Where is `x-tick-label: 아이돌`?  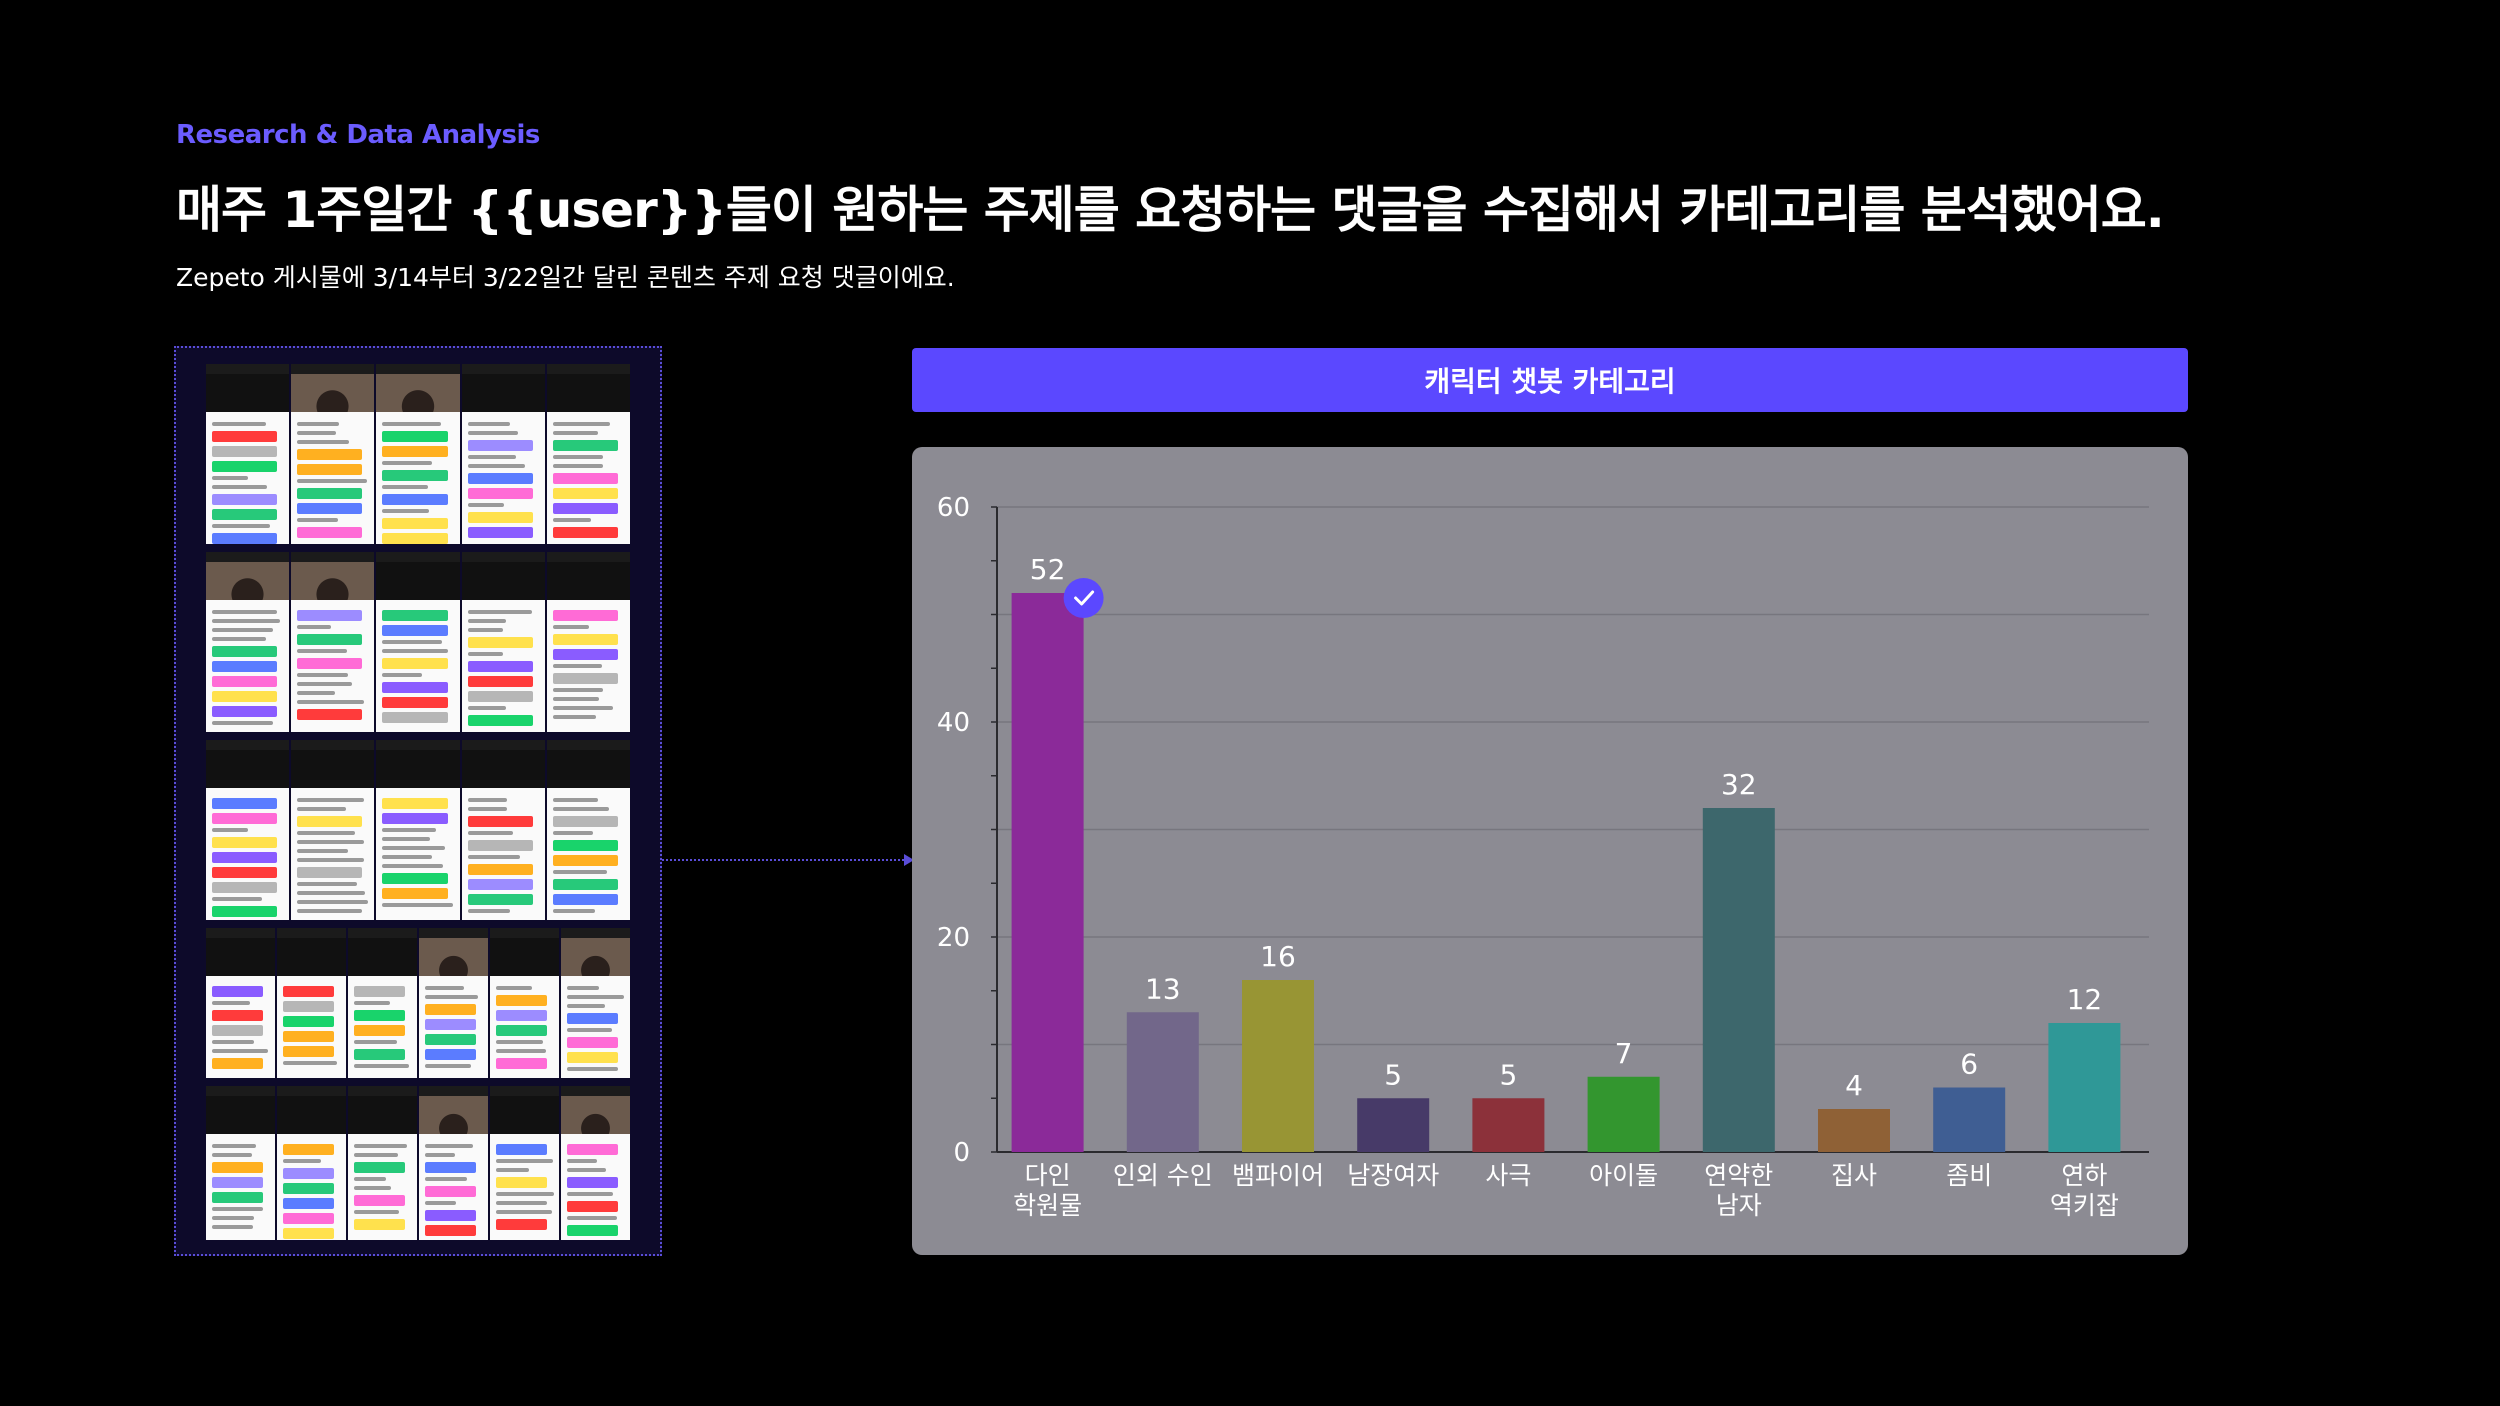
x-tick-label: 아이돌 is located at coordinates (1623, 1175).